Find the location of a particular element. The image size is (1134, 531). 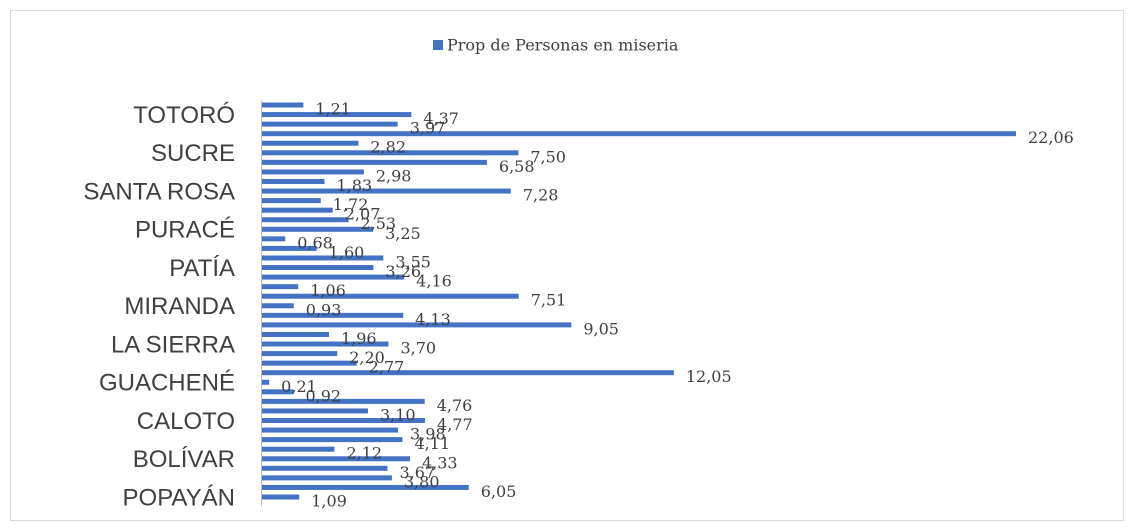

category-label: SANTA ROSA is located at coordinates (159, 191).